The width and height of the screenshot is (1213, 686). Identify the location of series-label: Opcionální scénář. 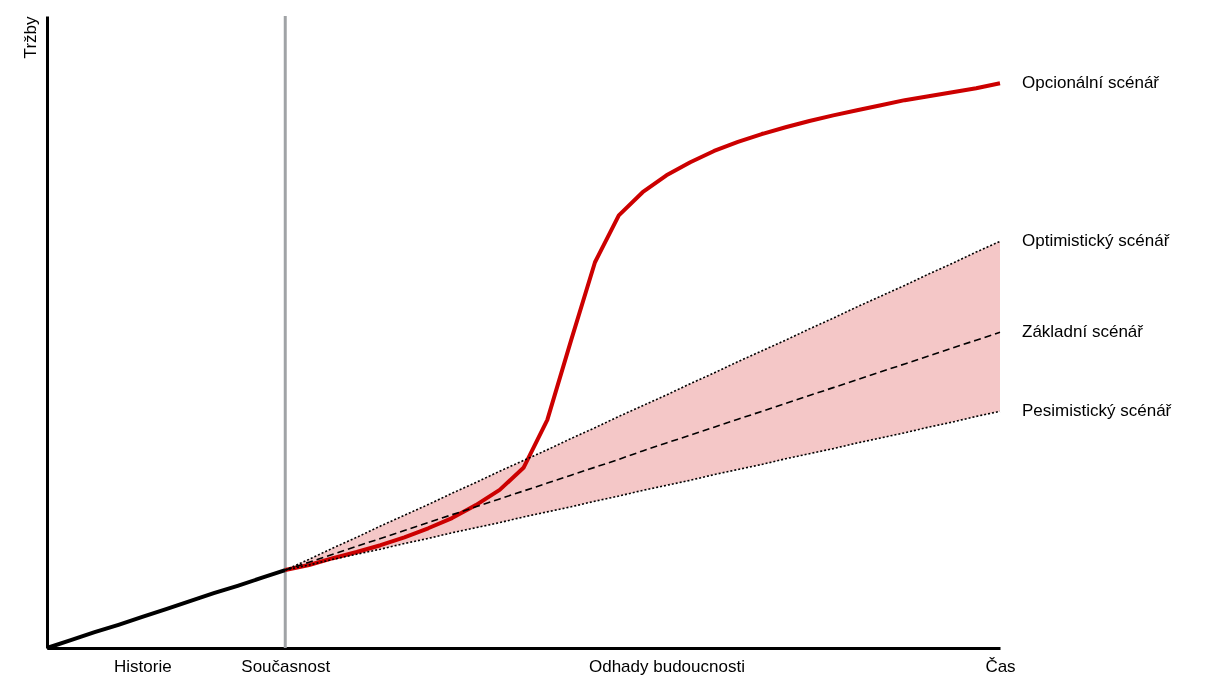
(1091, 83).